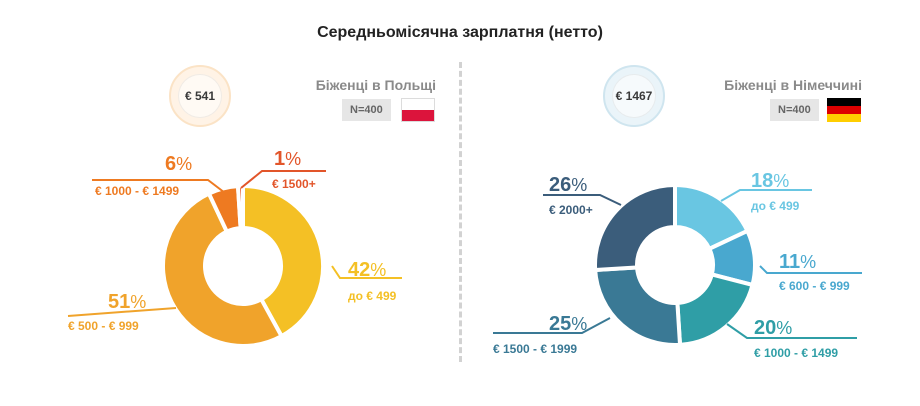 The height and width of the screenshot is (406, 920). Describe the element at coordinates (784, 328) in the screenshot. I see `germany-unit-label-3: %` at that location.